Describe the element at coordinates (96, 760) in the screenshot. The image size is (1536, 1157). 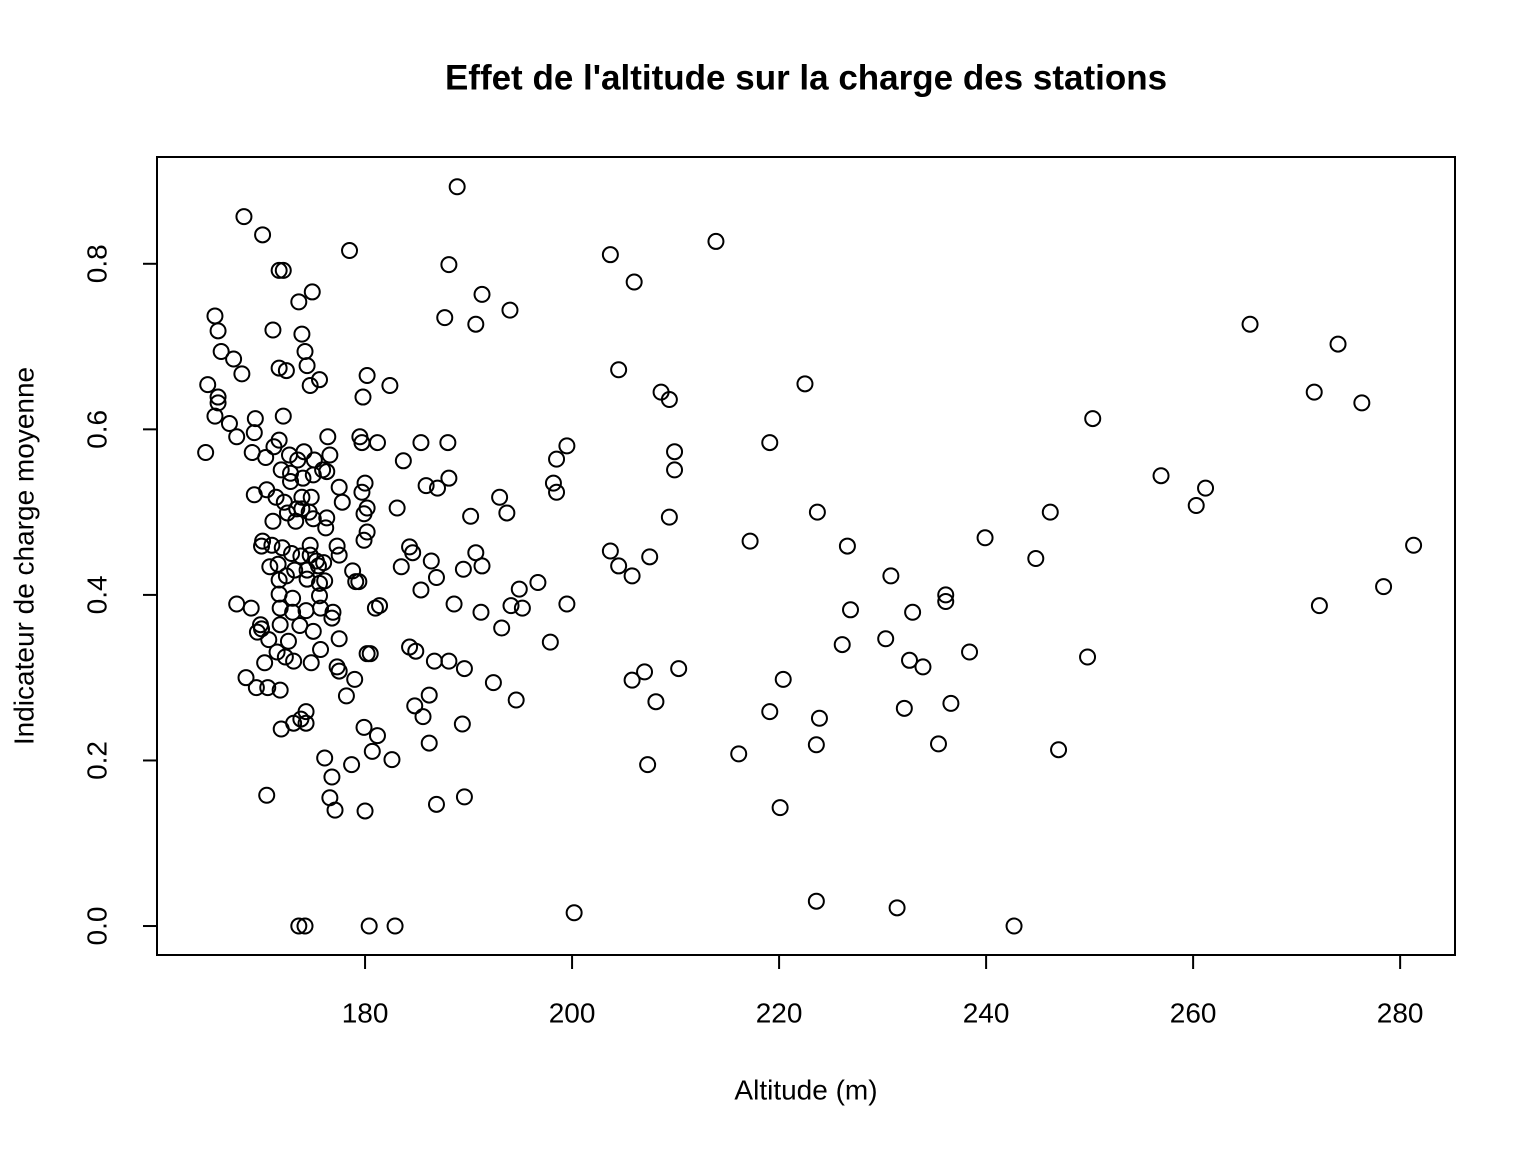
I see `y-tick-label: 0.2` at that location.